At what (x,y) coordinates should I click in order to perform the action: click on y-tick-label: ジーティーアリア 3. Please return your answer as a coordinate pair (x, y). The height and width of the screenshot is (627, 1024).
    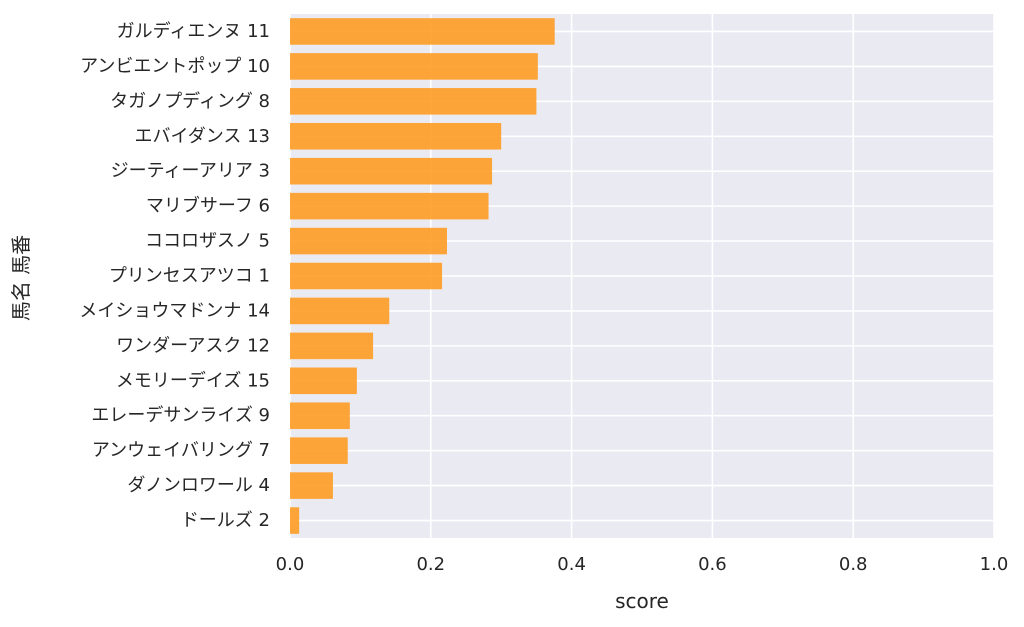
    Looking at the image, I should click on (190, 171).